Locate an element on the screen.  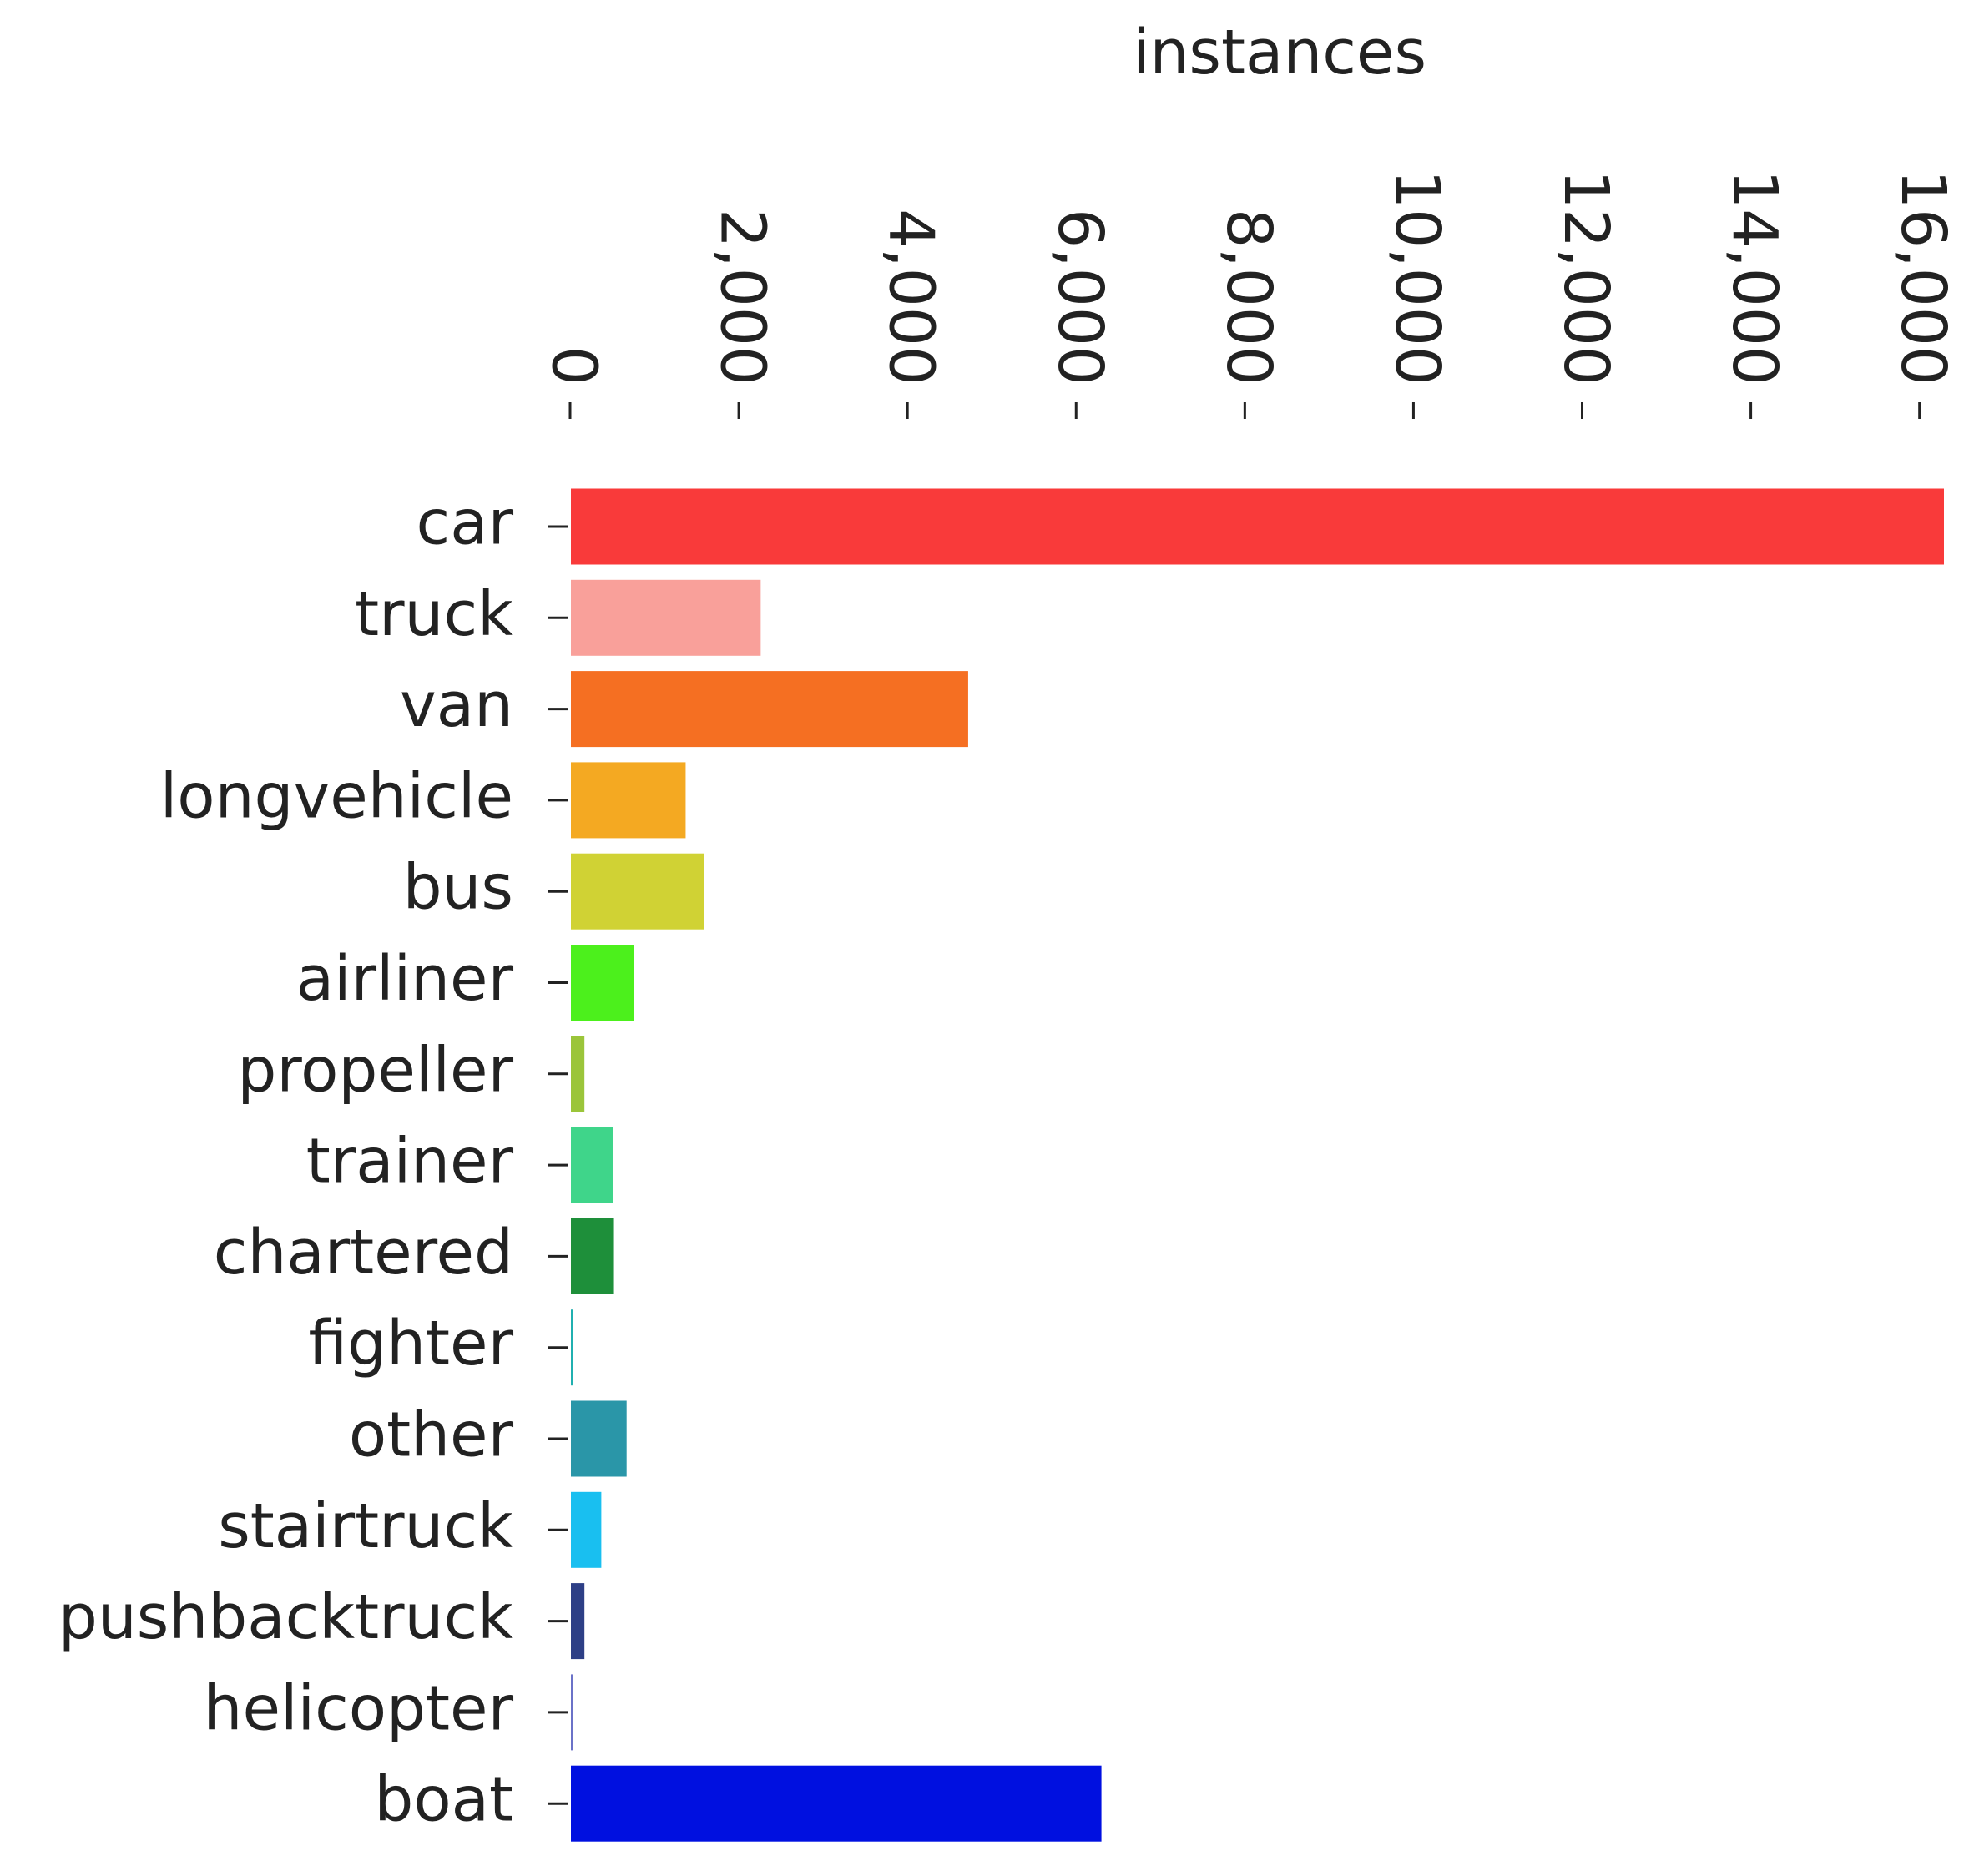
y-tick-label: stairtruck is located at coordinates (365, 1526).